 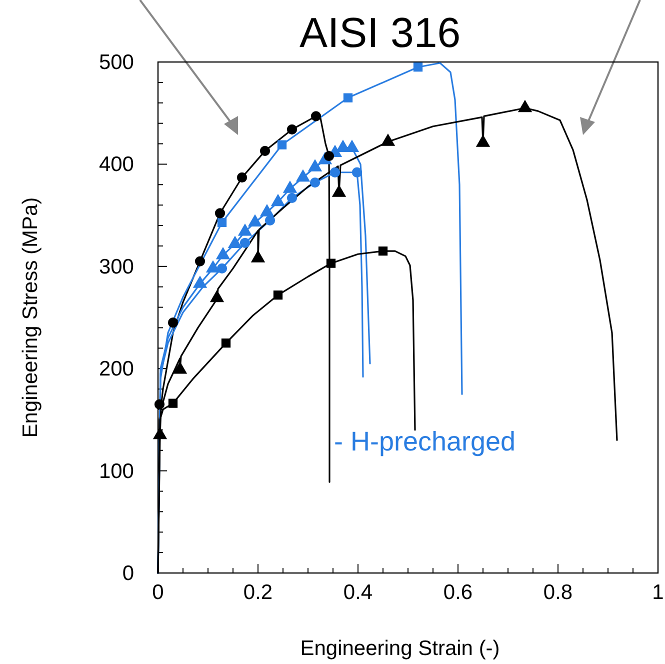 What do you see at coordinates (116, 471) in the screenshot?
I see `y-tick-label: 100` at bounding box center [116, 471].